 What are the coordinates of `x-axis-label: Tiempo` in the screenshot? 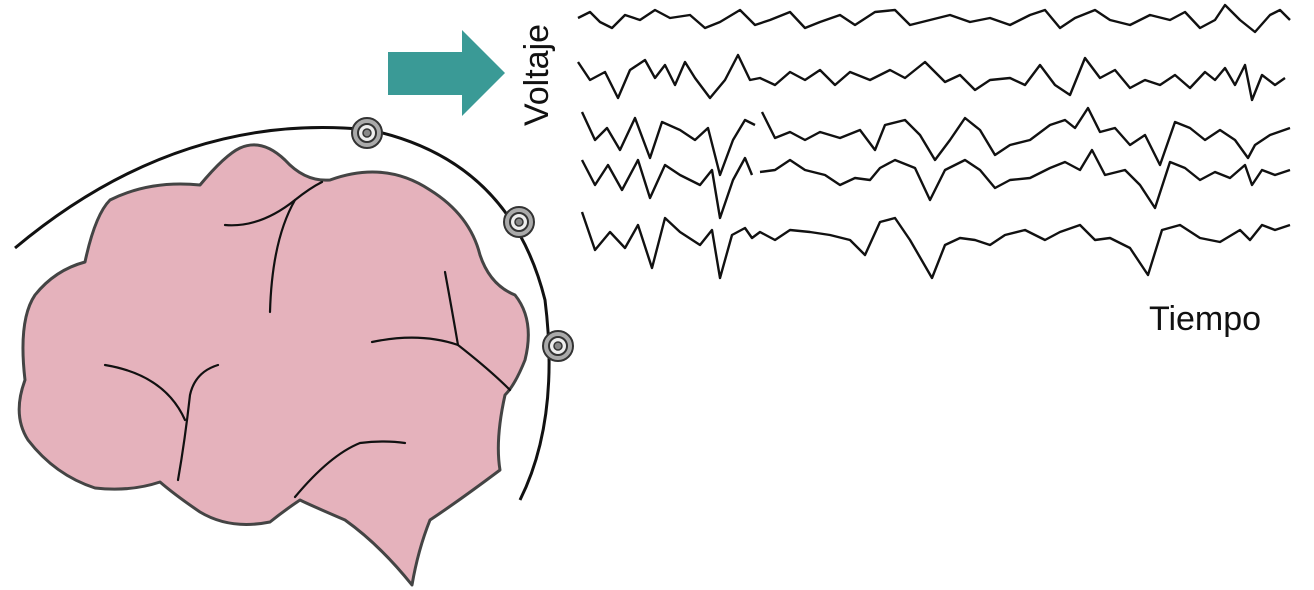 It's located at (1205, 319).